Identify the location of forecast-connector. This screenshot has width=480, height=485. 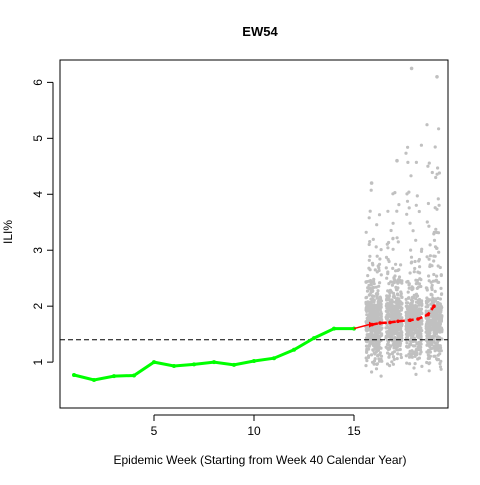
(361, 326).